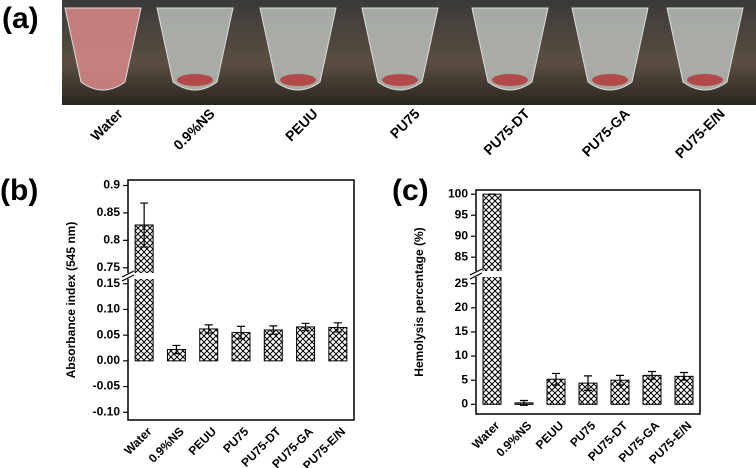 This screenshot has width=756, height=468. What do you see at coordinates (109, 212) in the screenshot?
I see `y-tick-label: 0.85` at bounding box center [109, 212].